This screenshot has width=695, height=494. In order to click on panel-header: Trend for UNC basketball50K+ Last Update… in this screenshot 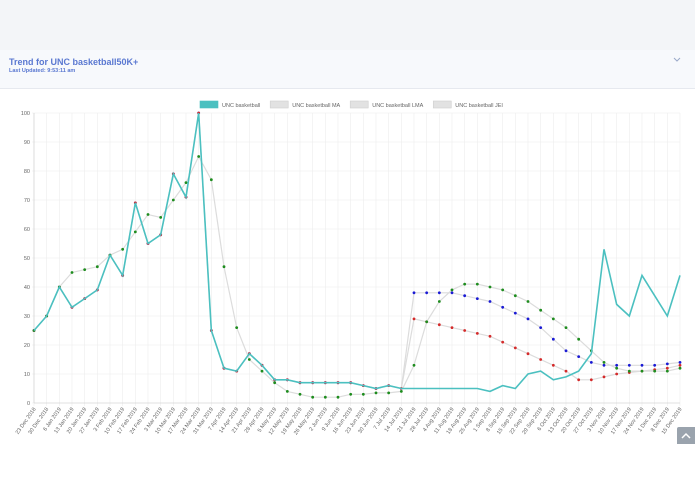, I will do `click(347, 69)`.